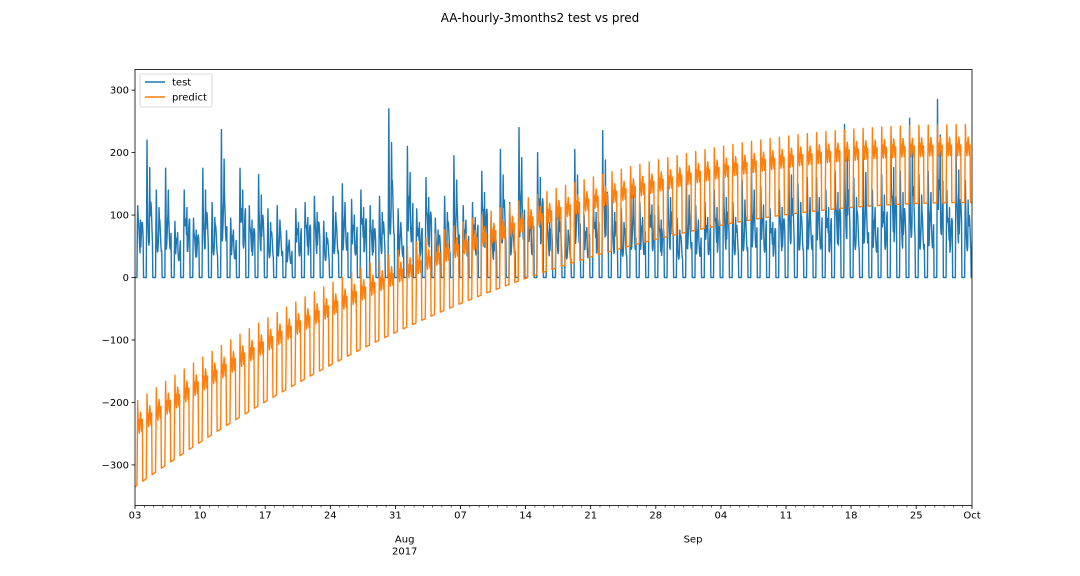 The height and width of the screenshot is (576, 1080). What do you see at coordinates (405, 540) in the screenshot?
I see `x-month-label: Aug` at bounding box center [405, 540].